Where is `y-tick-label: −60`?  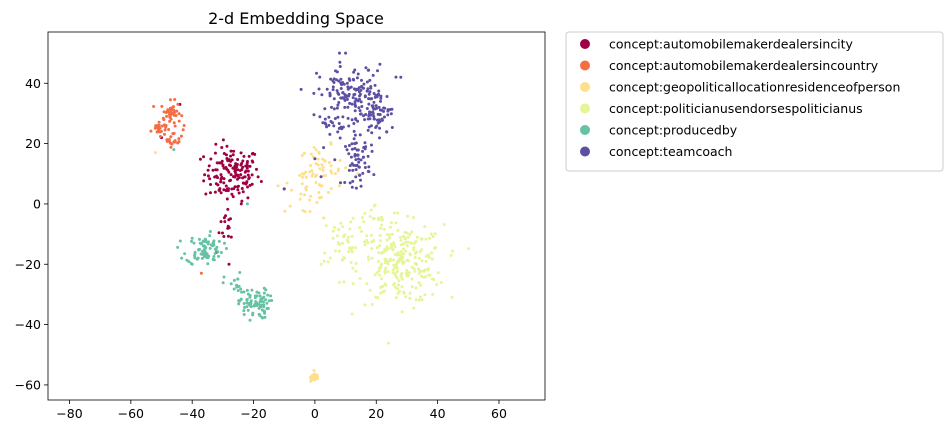 y-tick-label: −60 is located at coordinates (28, 384).